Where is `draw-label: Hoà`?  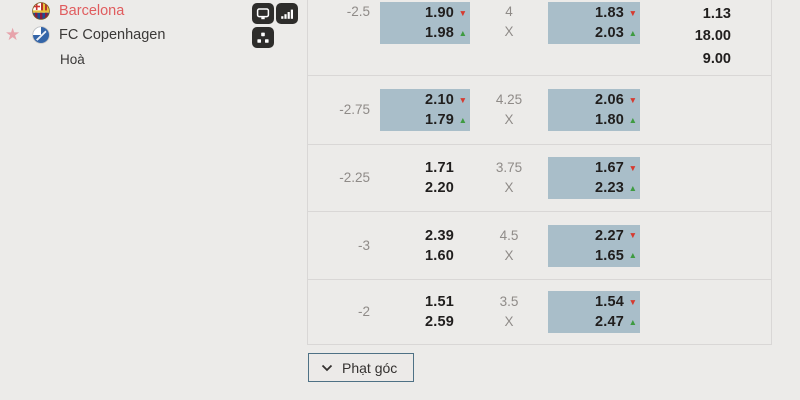
draw-label: Hoà is located at coordinates (72, 59).